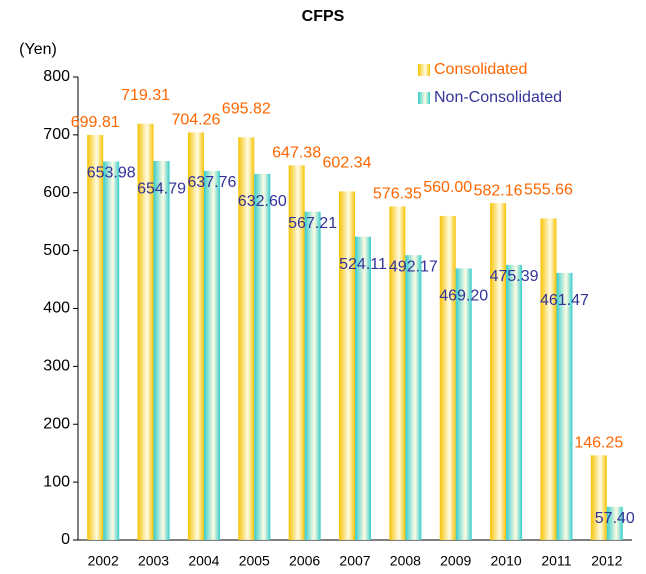  Describe the element at coordinates (56, 250) in the screenshot. I see `y-tick-label: 500` at that location.